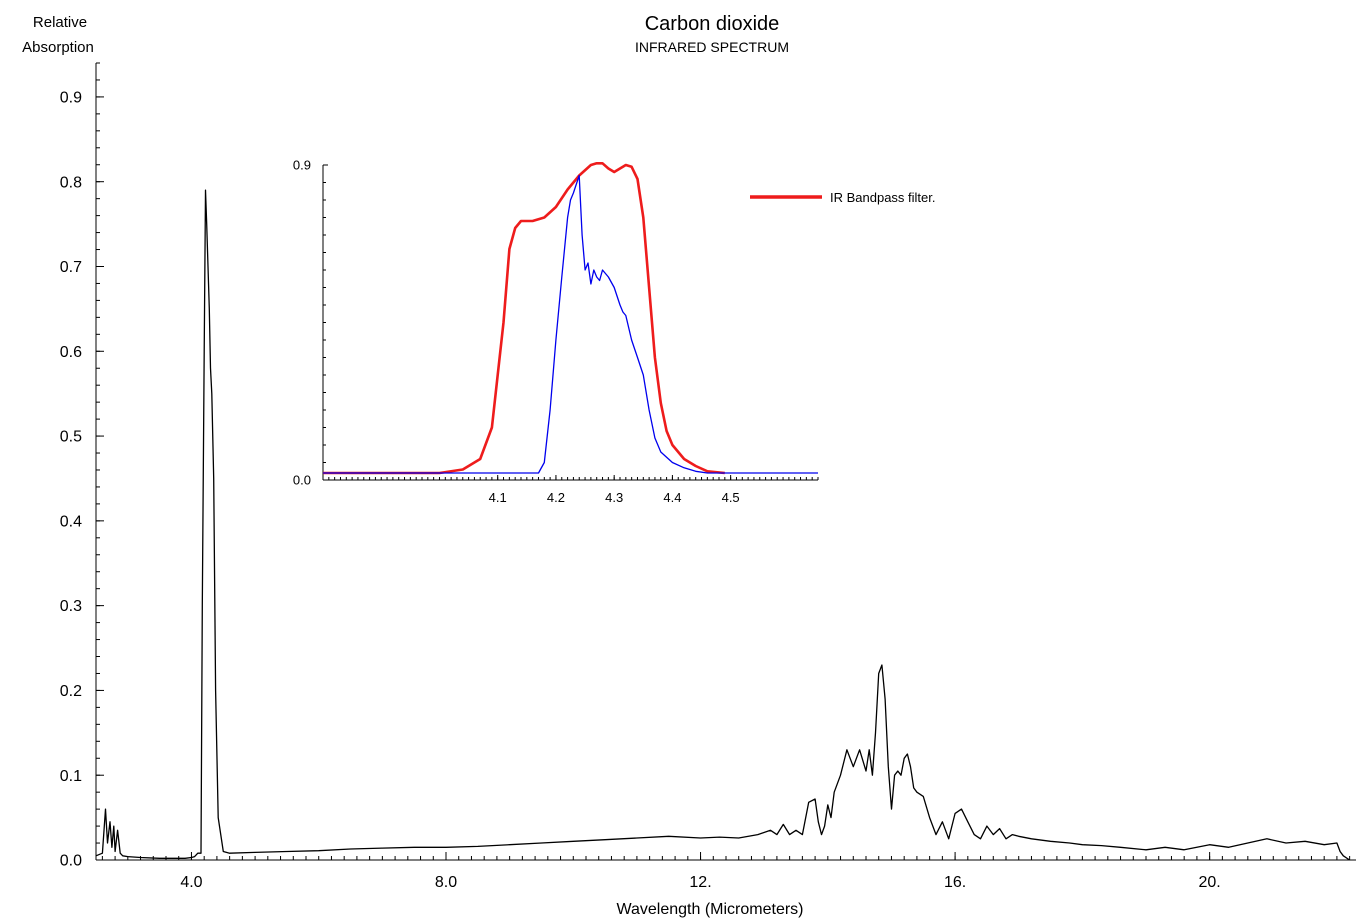 This screenshot has width=1367, height=920. Describe the element at coordinates (712, 24) in the screenshot. I see `chart-title: Carbon dioxide` at that location.